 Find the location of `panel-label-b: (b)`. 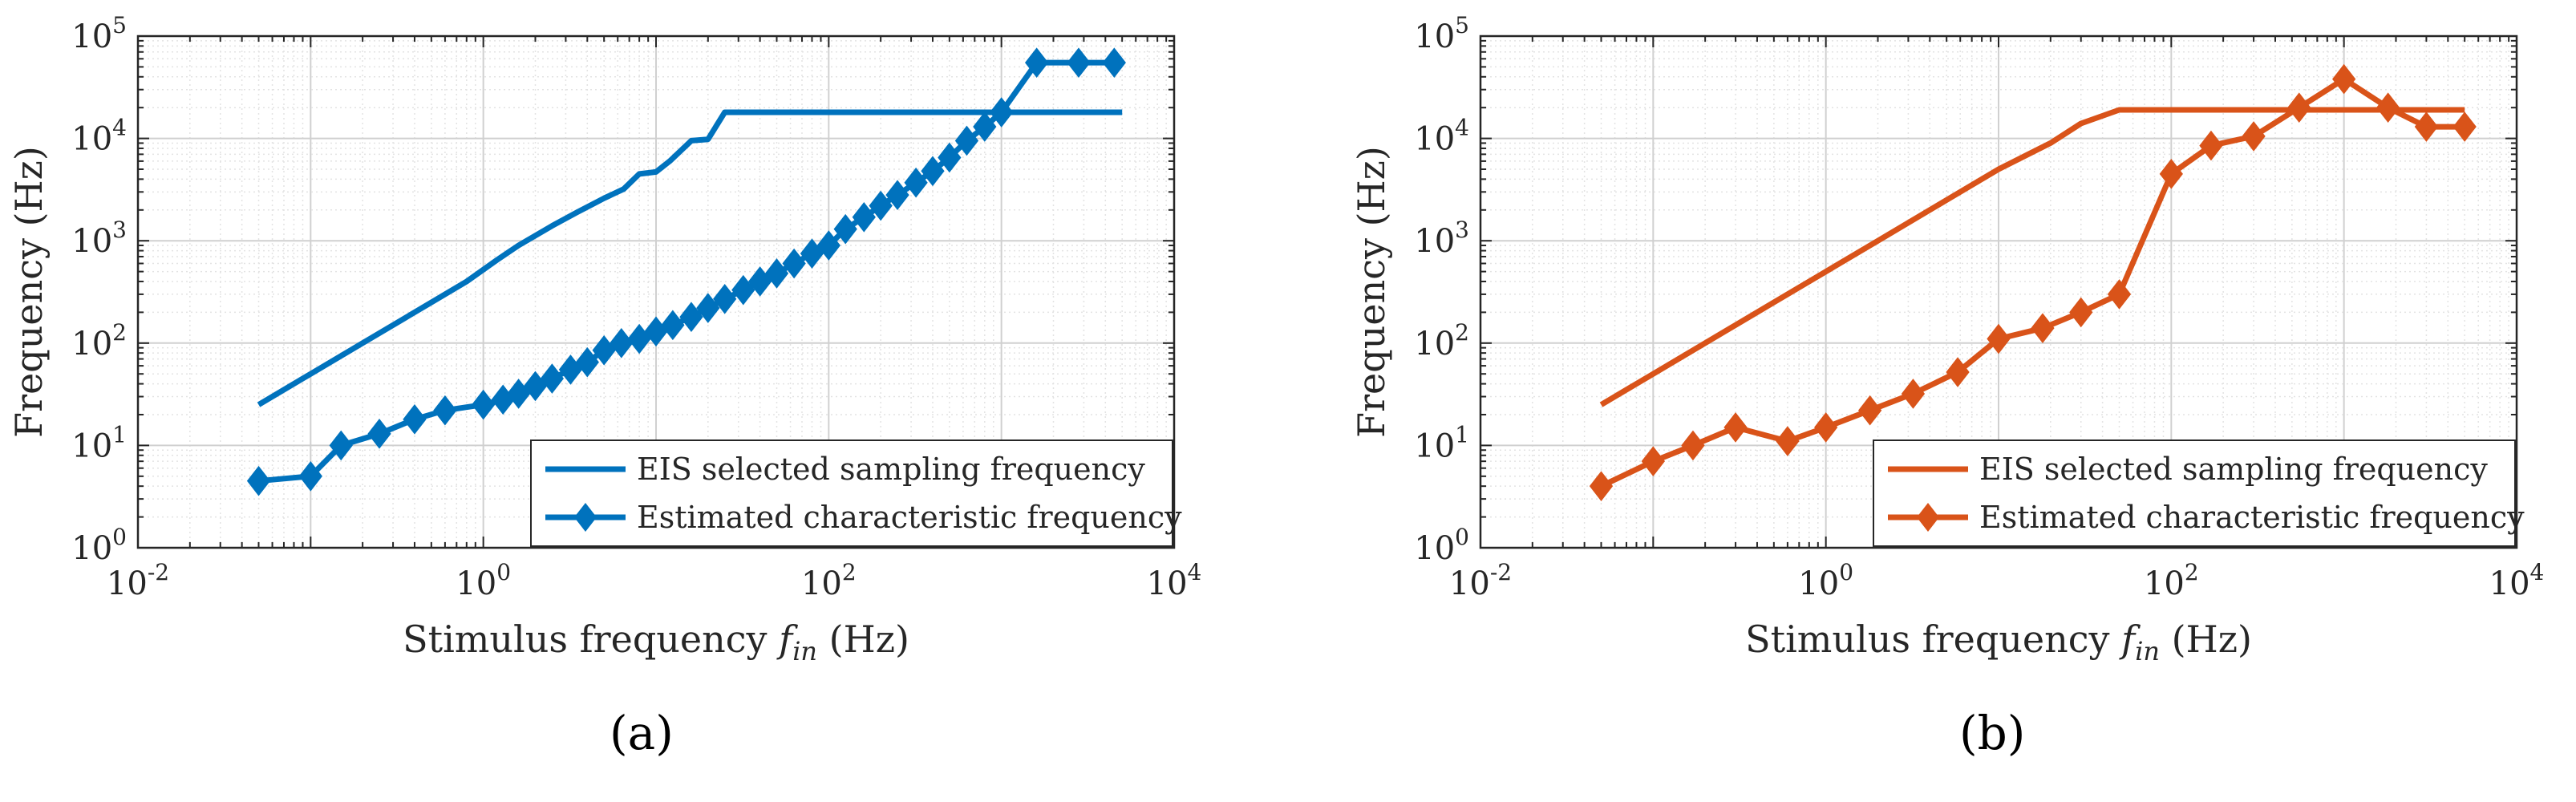

panel-label-b: (b) is located at coordinates (1992, 733).